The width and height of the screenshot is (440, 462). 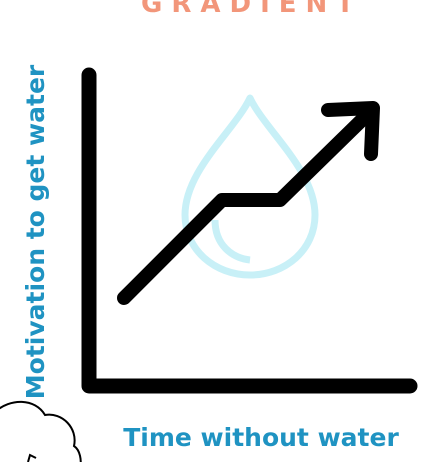 I want to click on y-axis-label: Motivation to get water, so click(x=35, y=231).